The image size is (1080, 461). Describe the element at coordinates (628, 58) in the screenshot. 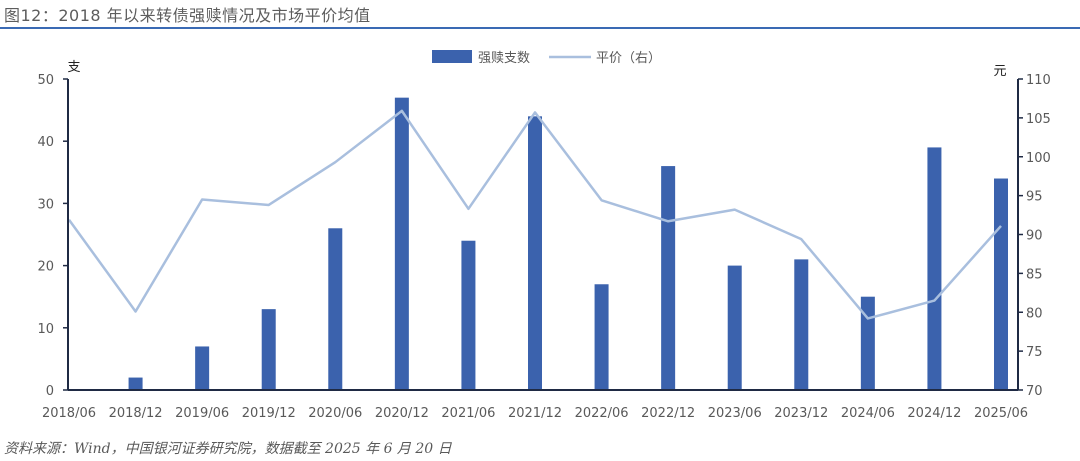

I see `legend-label-line: 平价（右）` at that location.